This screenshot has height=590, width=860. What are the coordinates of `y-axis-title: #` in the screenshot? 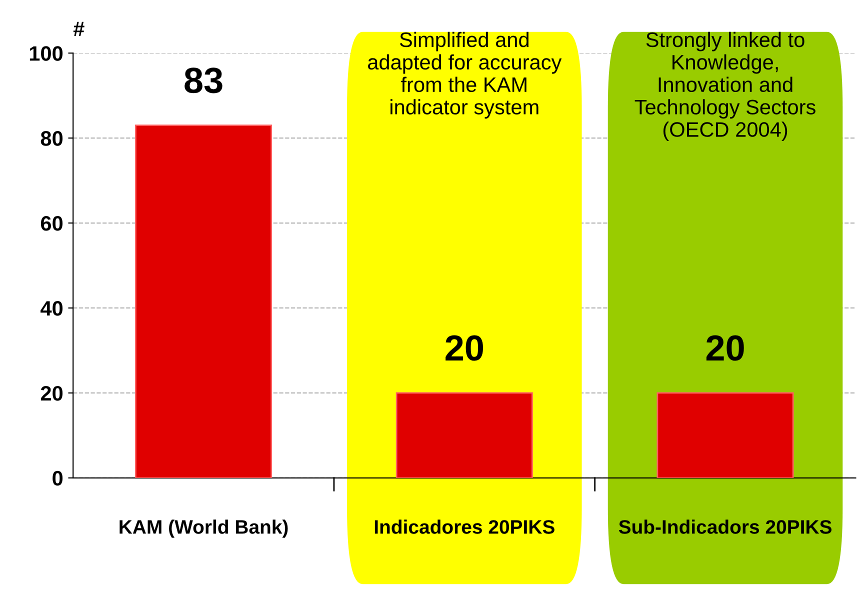 It's located at (78, 29).